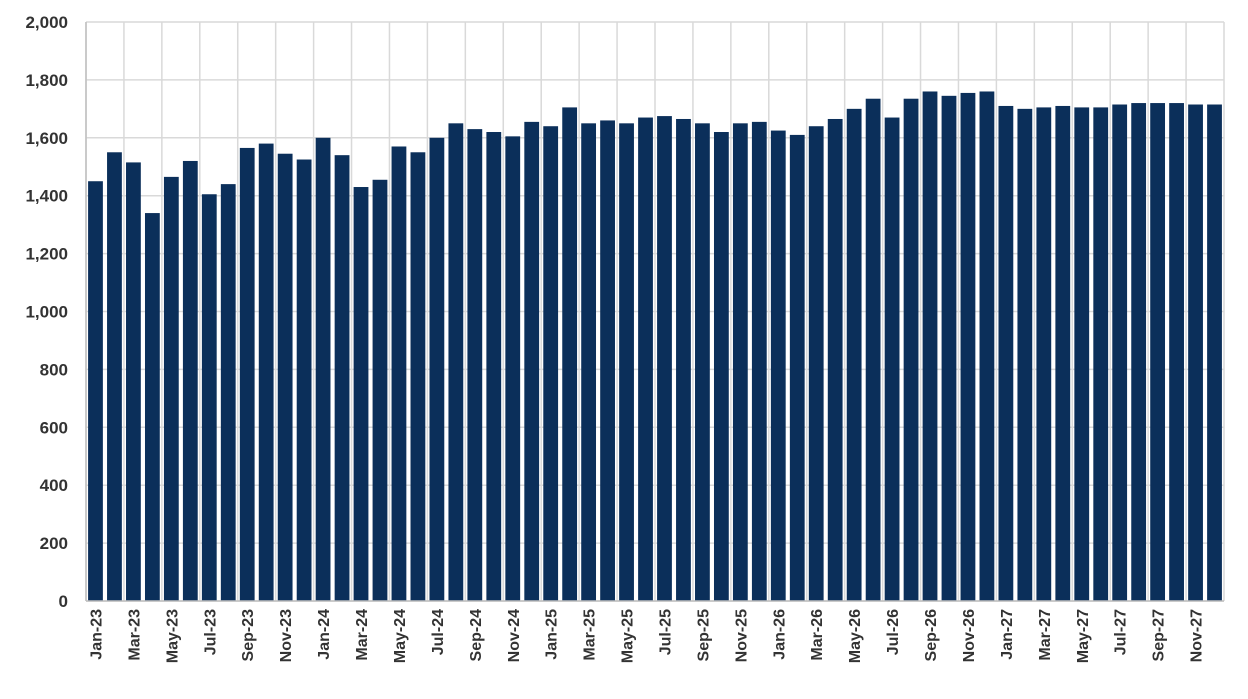 This screenshot has height=699, width=1248. I want to click on x-tick-label: May-24, so click(400, 636).